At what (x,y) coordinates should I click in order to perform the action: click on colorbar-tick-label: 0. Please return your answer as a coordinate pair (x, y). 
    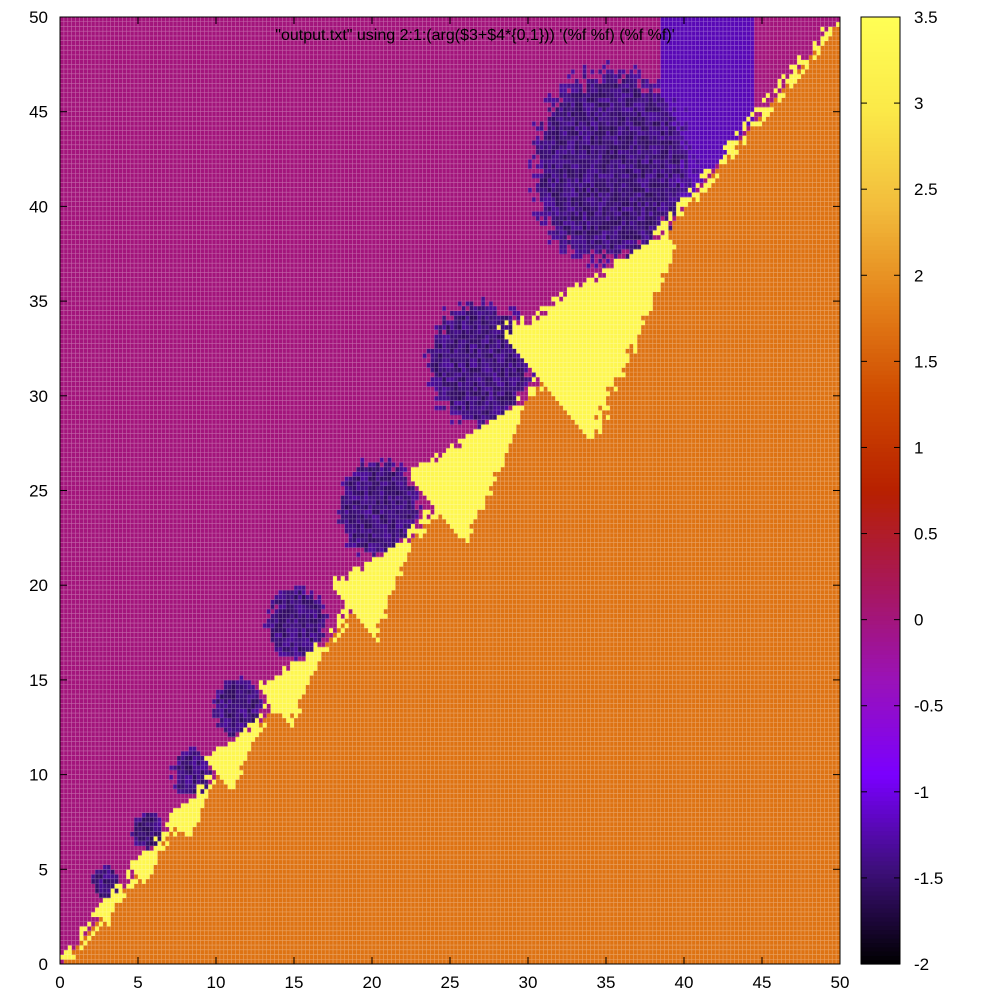
    Looking at the image, I should click on (918, 620).